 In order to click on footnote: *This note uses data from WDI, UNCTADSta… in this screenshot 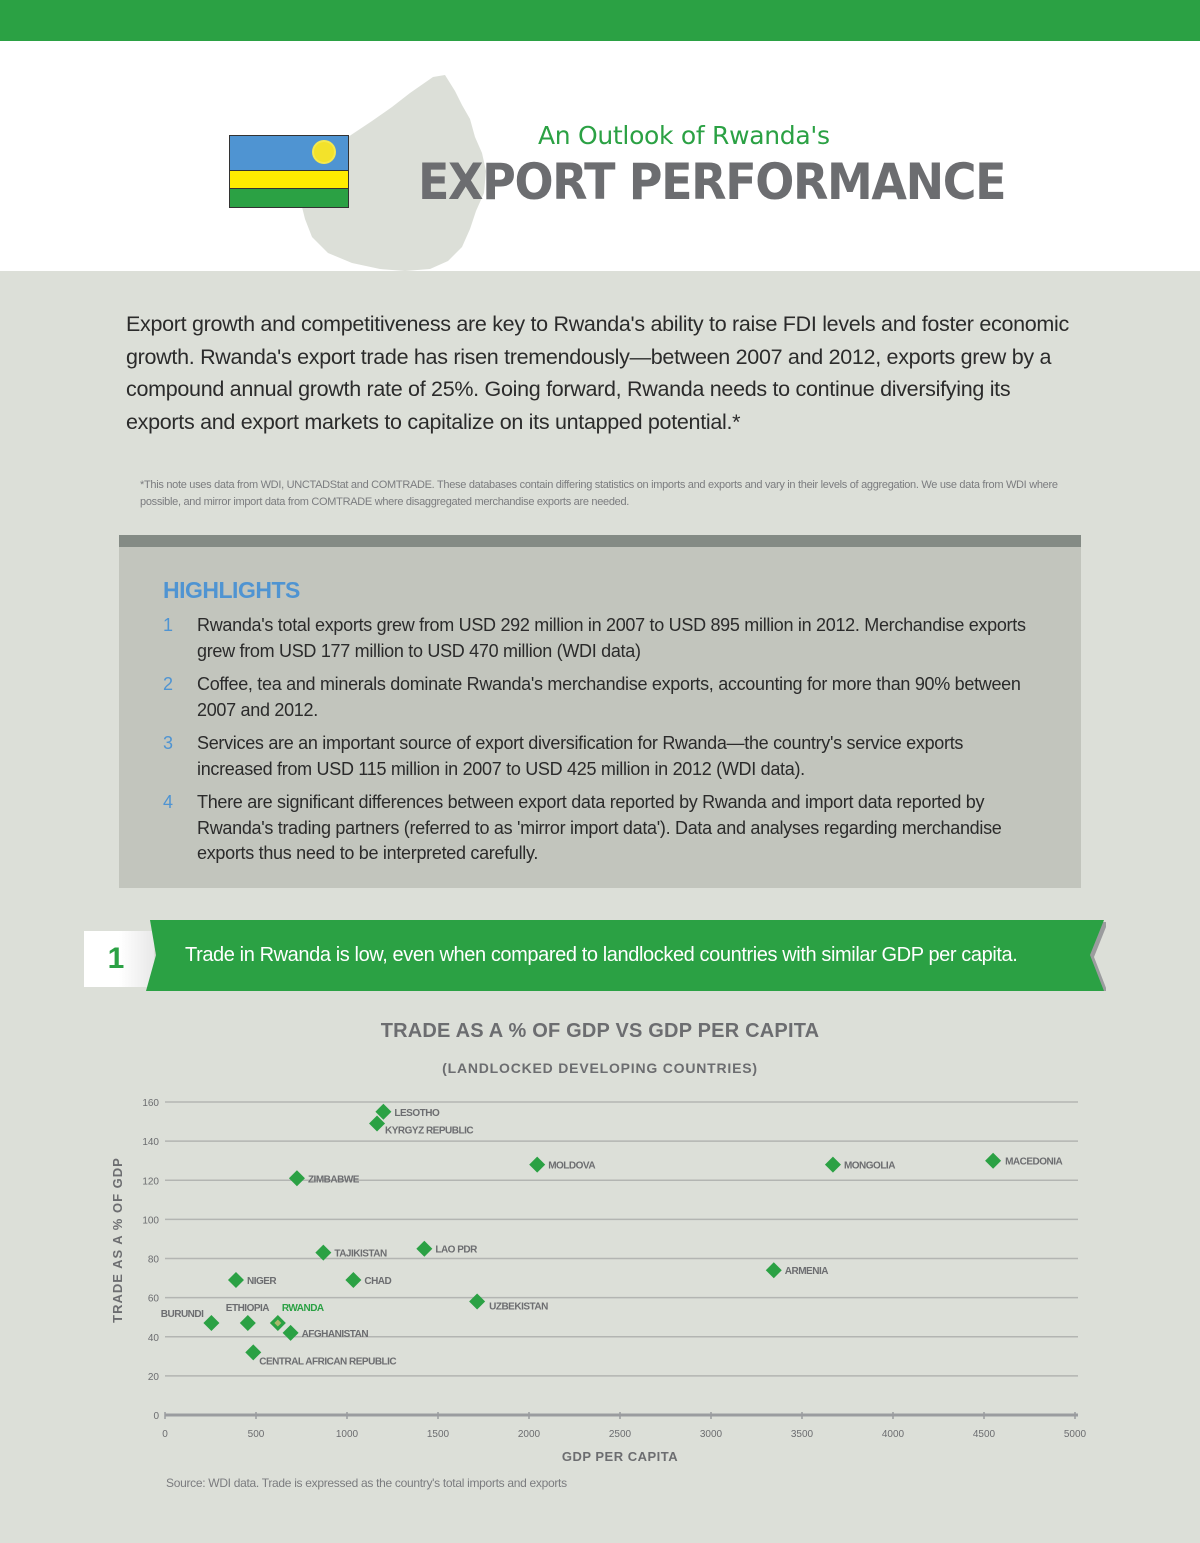, I will do `click(599, 493)`.